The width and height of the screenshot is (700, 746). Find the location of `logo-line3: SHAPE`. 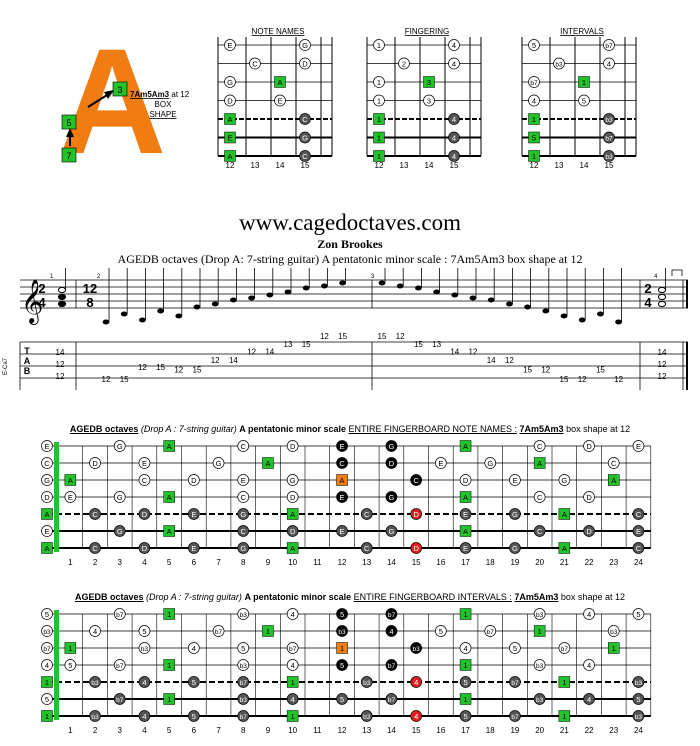

logo-line3: SHAPE is located at coordinates (162, 114).